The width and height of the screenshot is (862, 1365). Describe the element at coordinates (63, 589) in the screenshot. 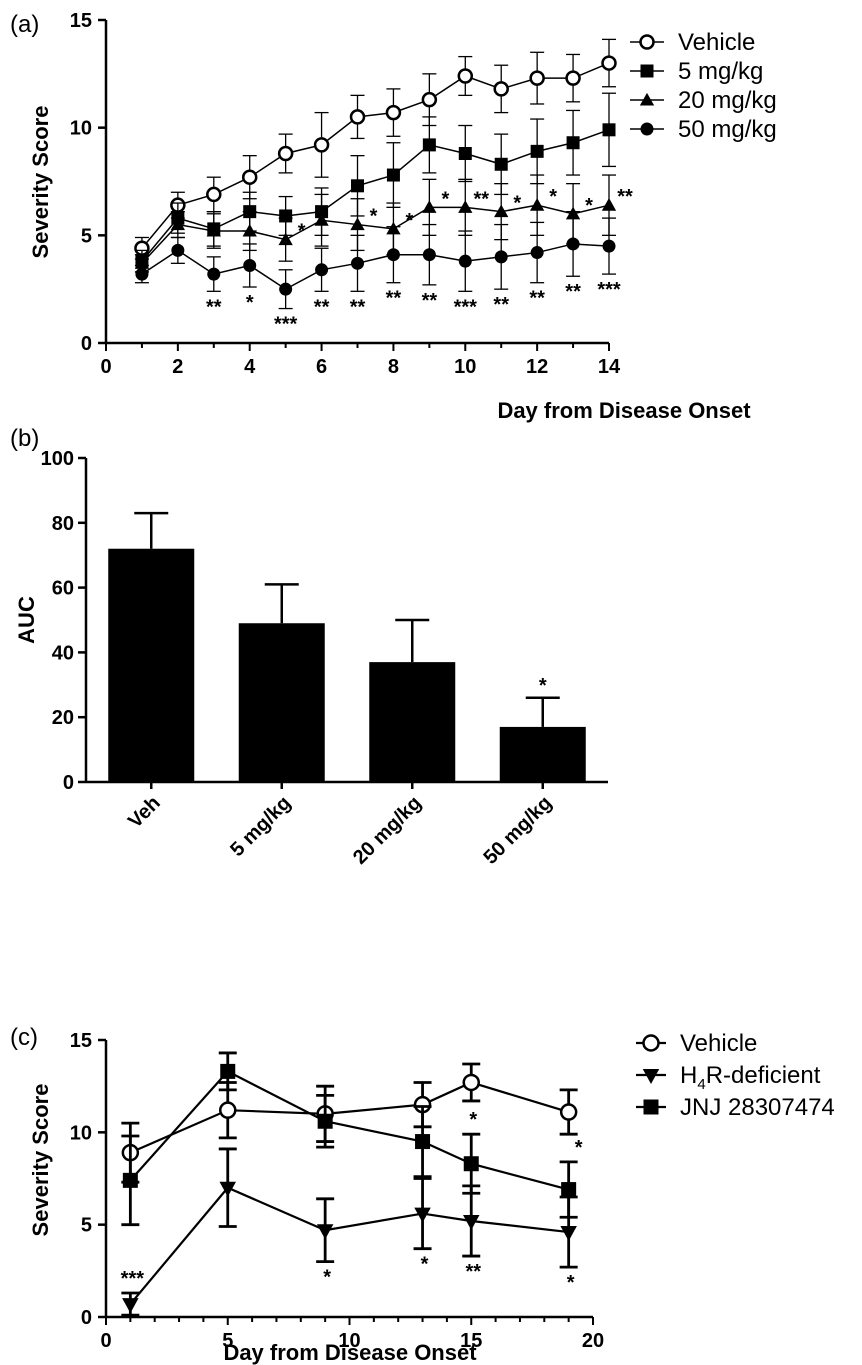

I see `y-tick-label: 60` at that location.